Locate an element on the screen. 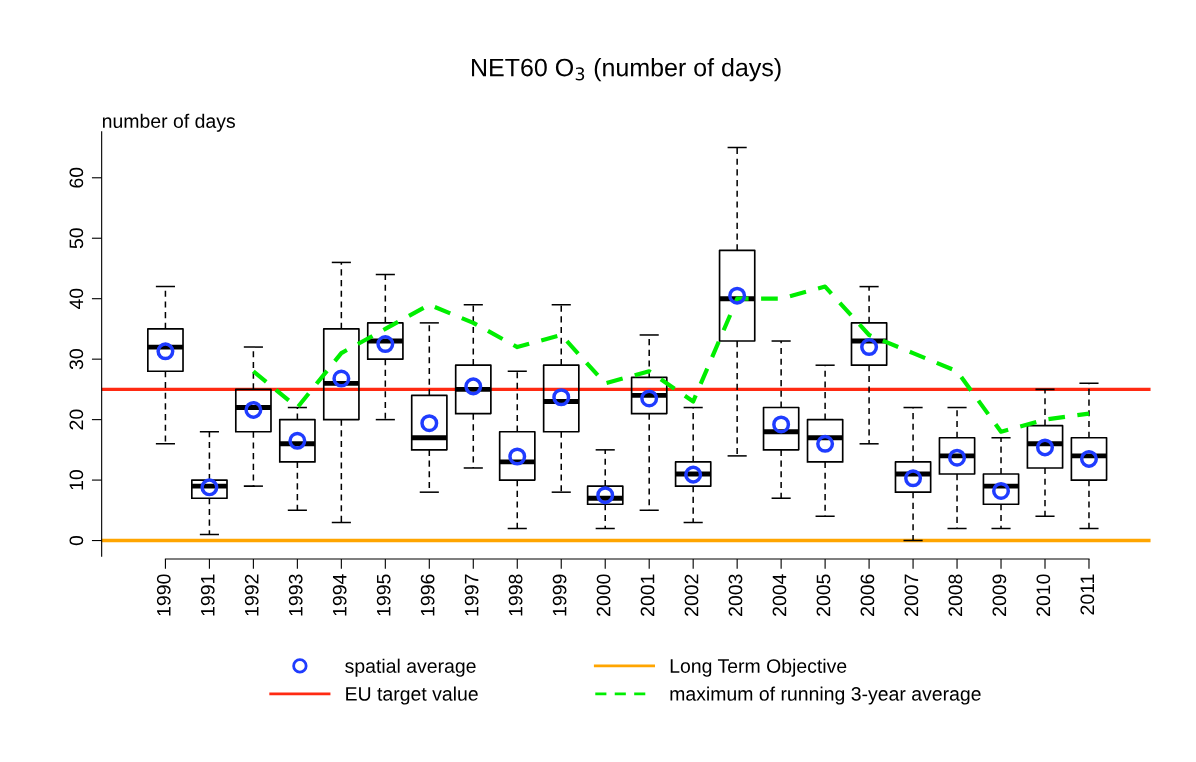 Image resolution: width=1196 pixels, height=762 pixels. x-tick-label: 1990 is located at coordinates (163, 595).